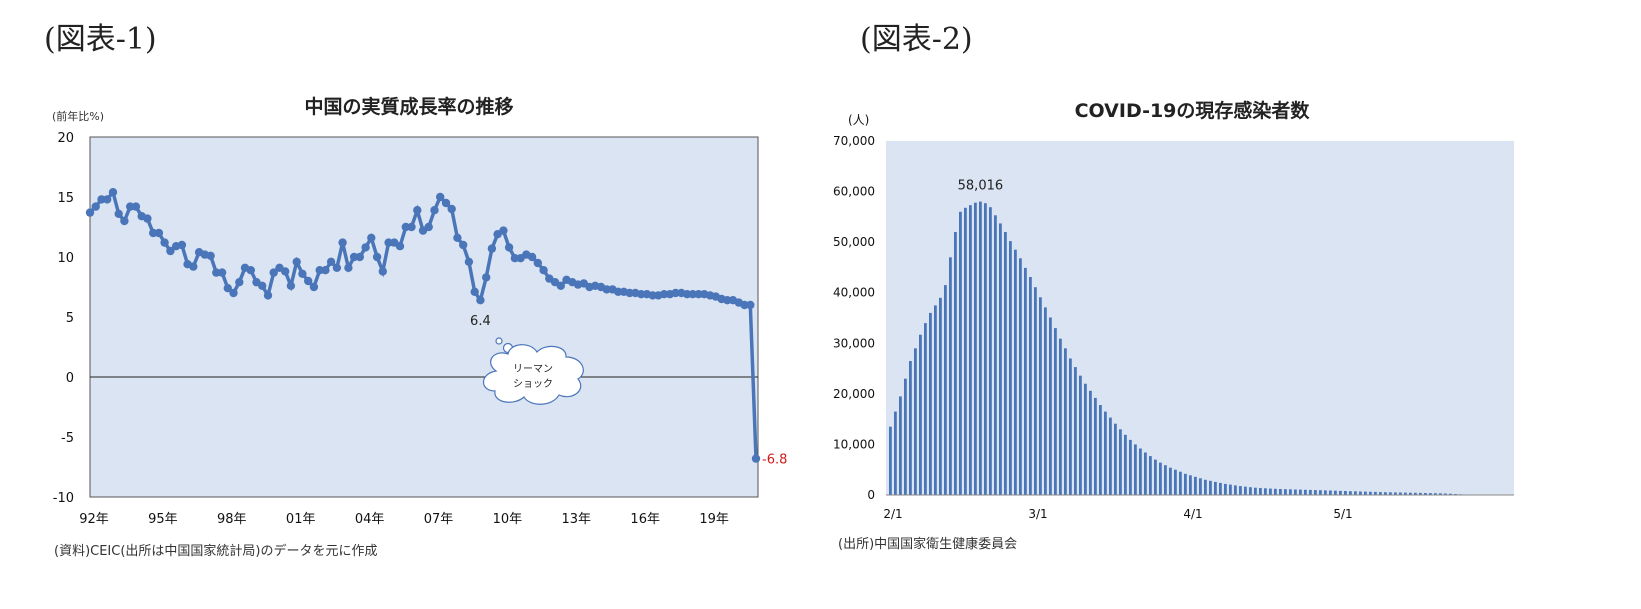 This screenshot has height=609, width=1641. I want to click on y-axis-unit: (人), so click(858, 120).